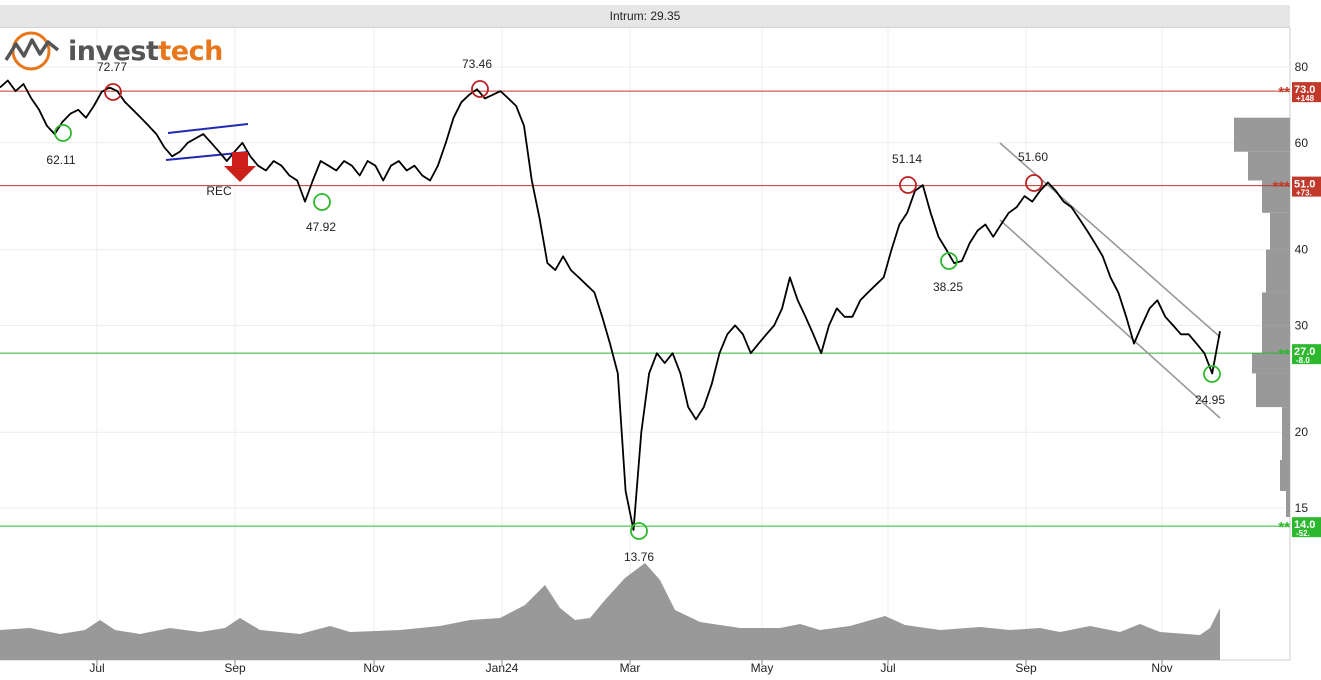  Describe the element at coordinates (1110, 240) in the screenshot. I see `channel-upper` at that location.